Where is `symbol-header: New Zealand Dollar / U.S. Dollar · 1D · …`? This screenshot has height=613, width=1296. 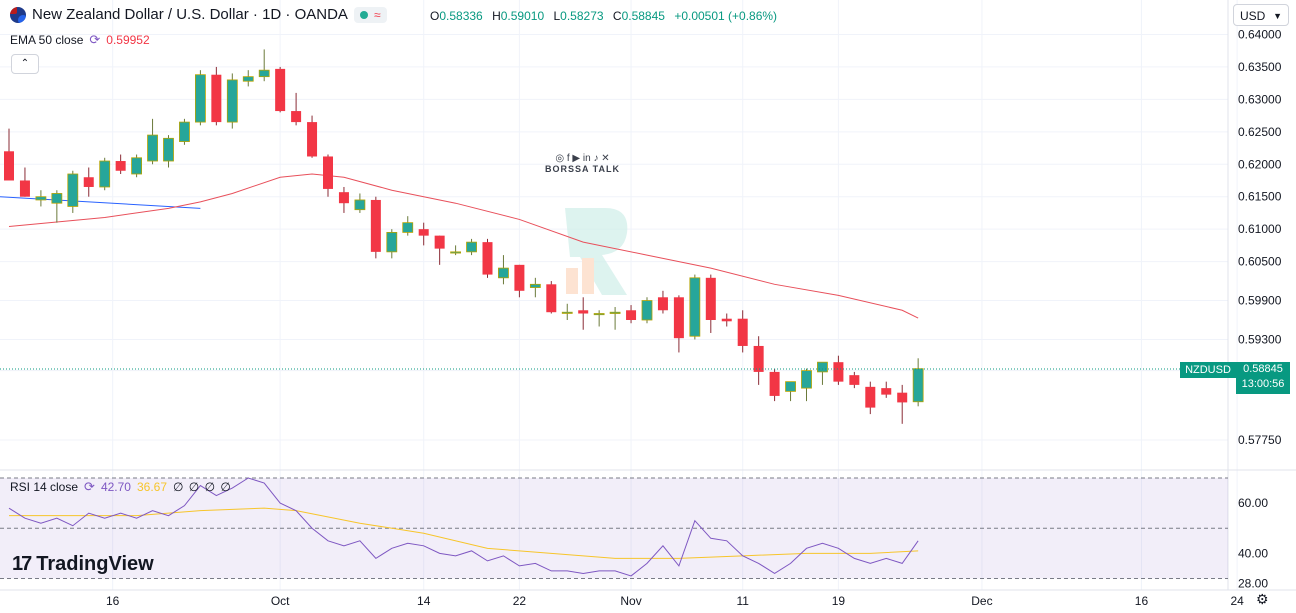 symbol-header: New Zealand Dollar / U.S. Dollar · 1D · … is located at coordinates (198, 14).